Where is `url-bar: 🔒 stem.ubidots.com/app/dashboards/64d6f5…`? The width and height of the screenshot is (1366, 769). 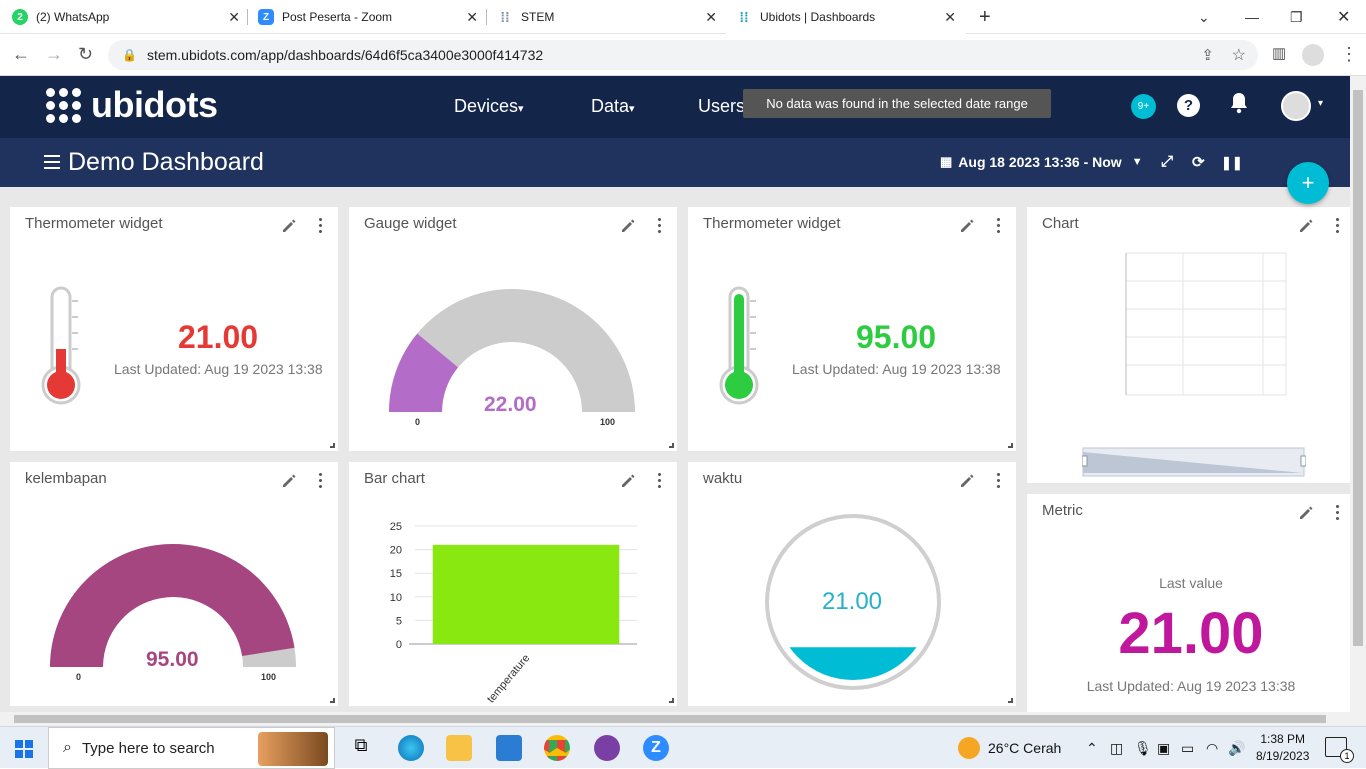
url-bar: 🔒 stem.ubidots.com/app/dashboards/64d6f5… is located at coordinates (683, 55).